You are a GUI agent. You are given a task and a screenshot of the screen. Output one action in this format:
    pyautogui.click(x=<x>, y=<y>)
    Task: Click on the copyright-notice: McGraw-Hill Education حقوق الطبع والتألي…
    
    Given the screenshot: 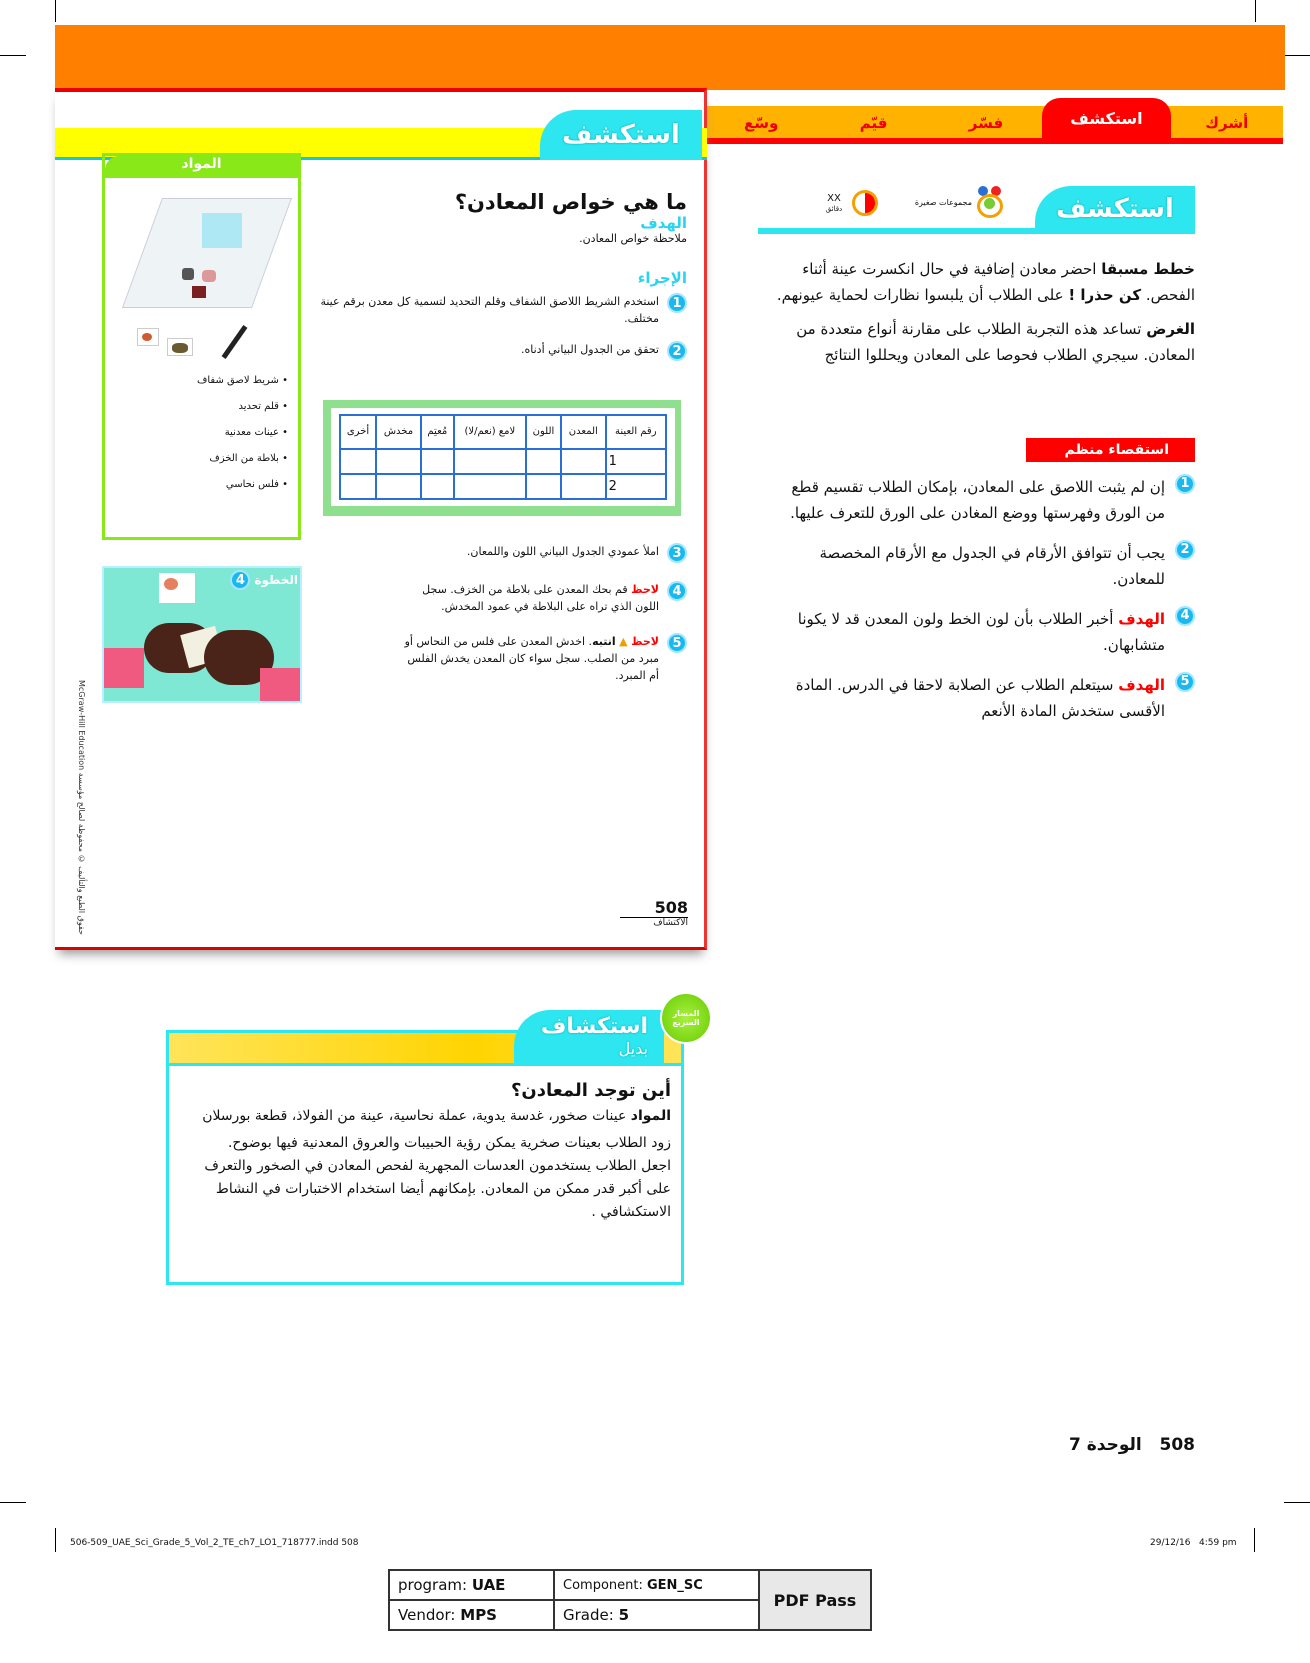 What is the action you would take?
    pyautogui.click(x=81, y=807)
    